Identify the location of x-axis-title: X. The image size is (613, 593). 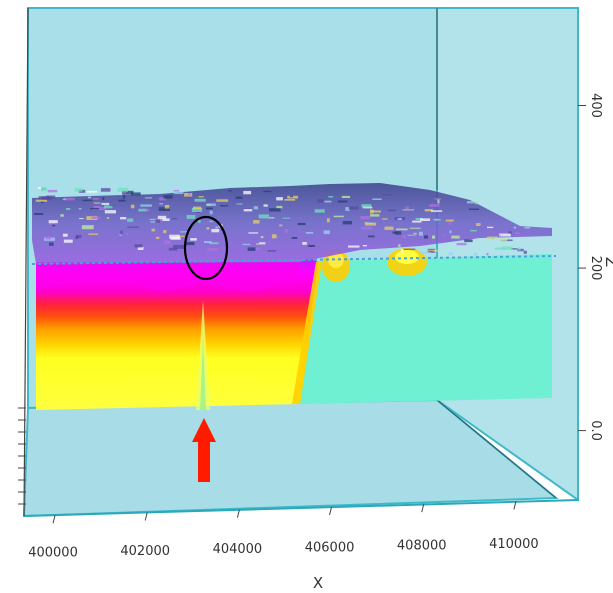
(318, 583).